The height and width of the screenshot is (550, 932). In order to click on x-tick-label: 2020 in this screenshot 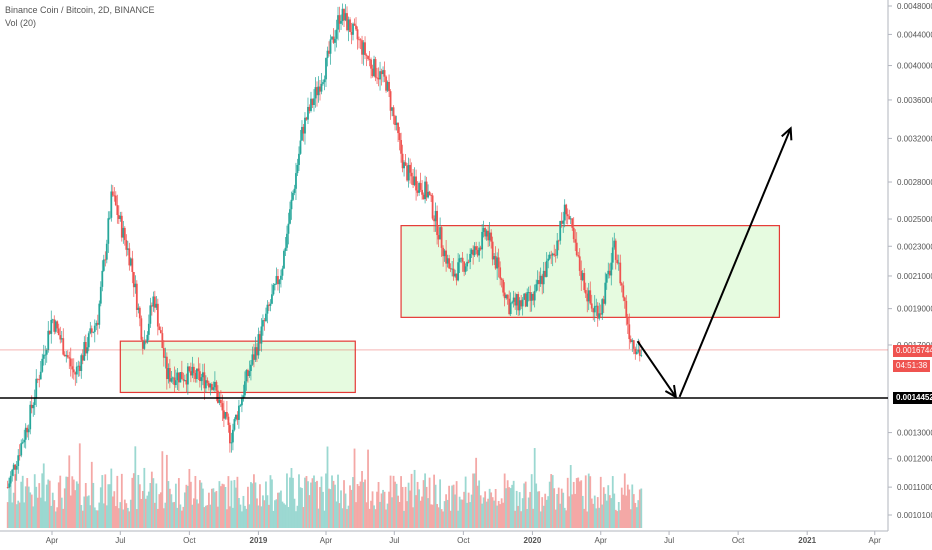, I will do `click(533, 540)`.